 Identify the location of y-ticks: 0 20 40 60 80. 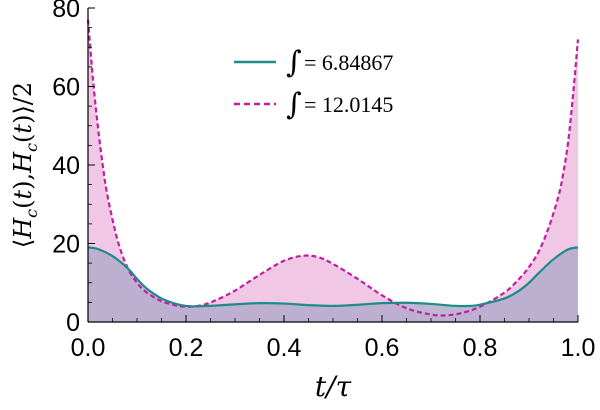
(73, 168).